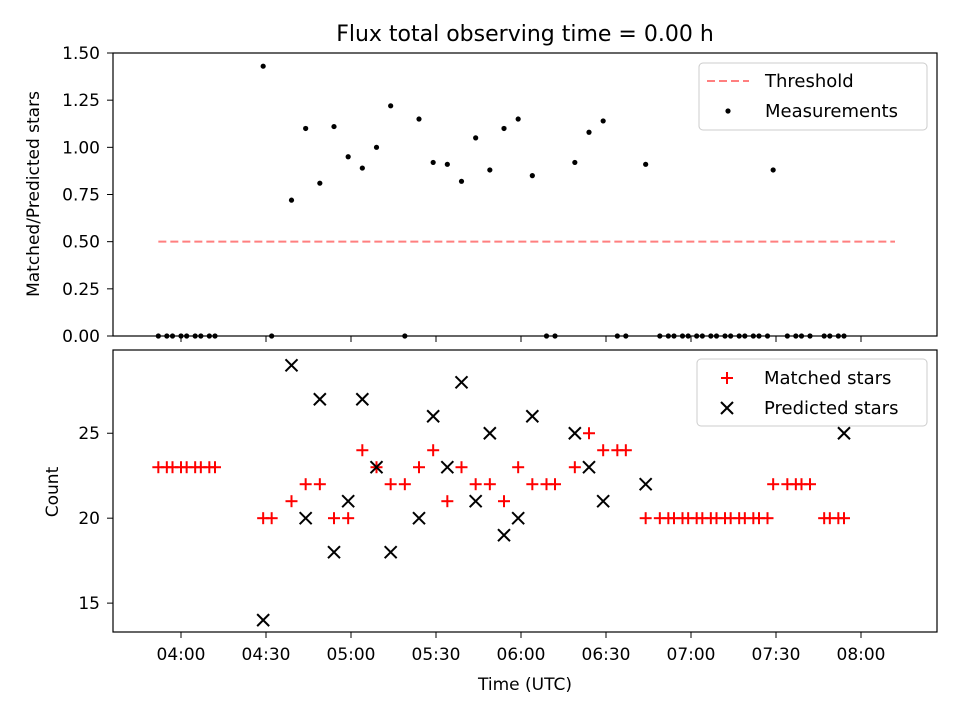 This screenshot has height=720, width=960. Describe the element at coordinates (525, 34) in the screenshot. I see `top-chart-title: Flux total observing time = 0.00 h` at that location.